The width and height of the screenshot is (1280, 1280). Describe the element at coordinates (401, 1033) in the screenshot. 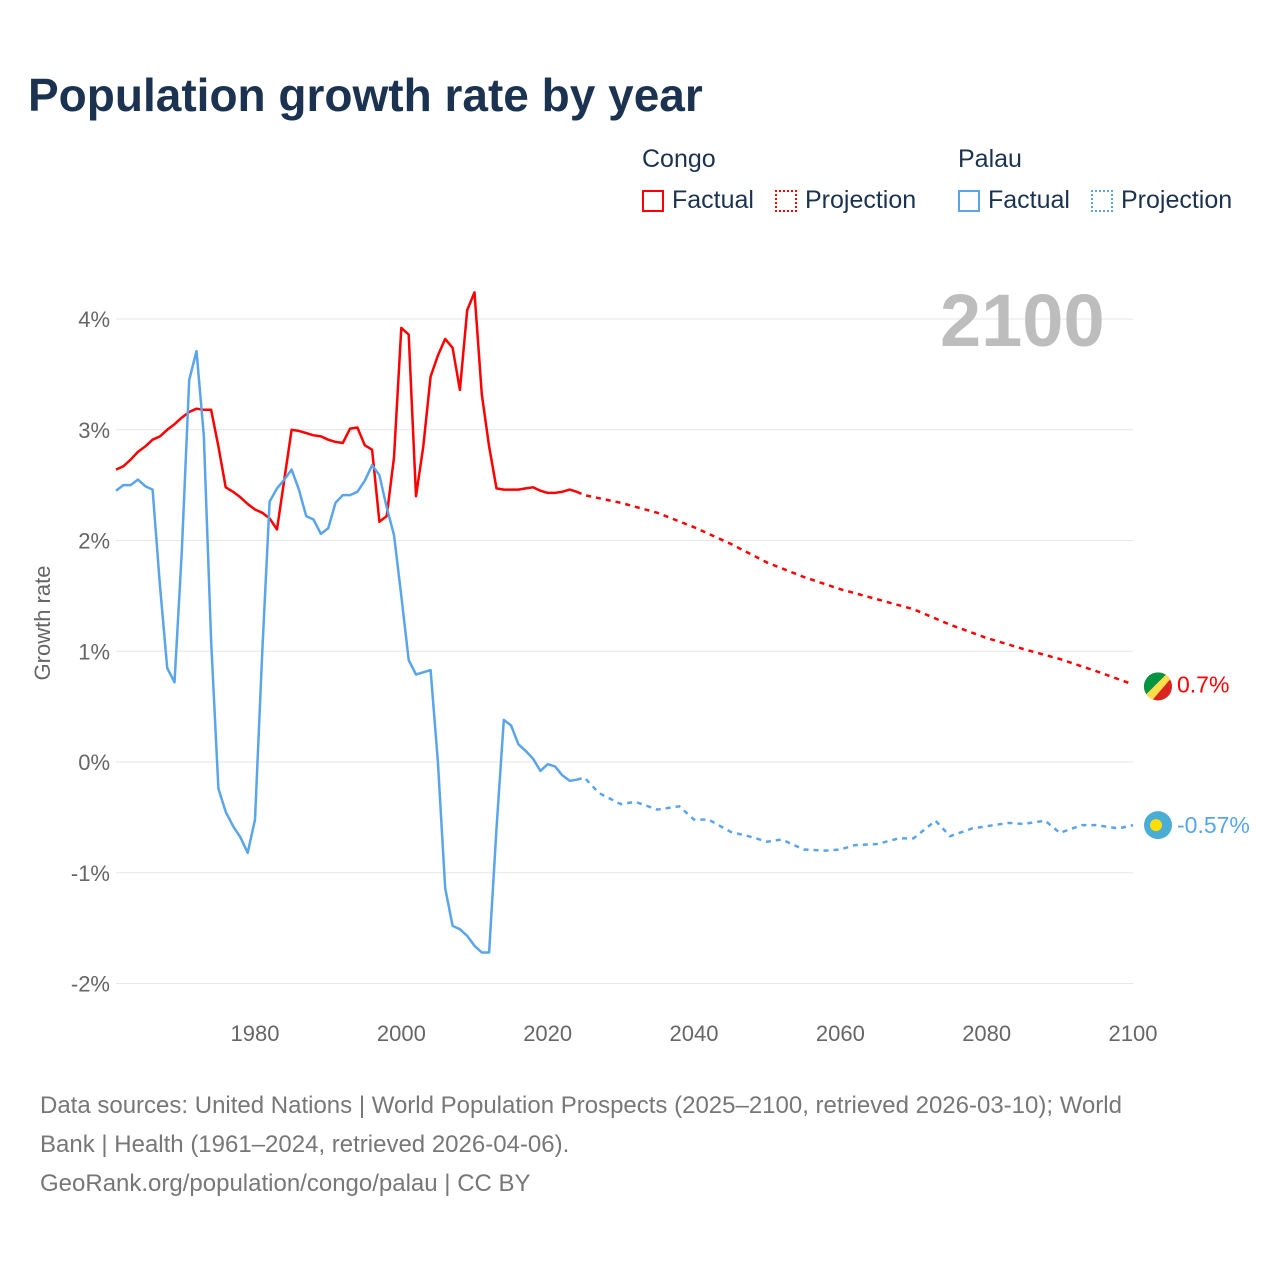

I see `x-tick-label: 2000` at that location.